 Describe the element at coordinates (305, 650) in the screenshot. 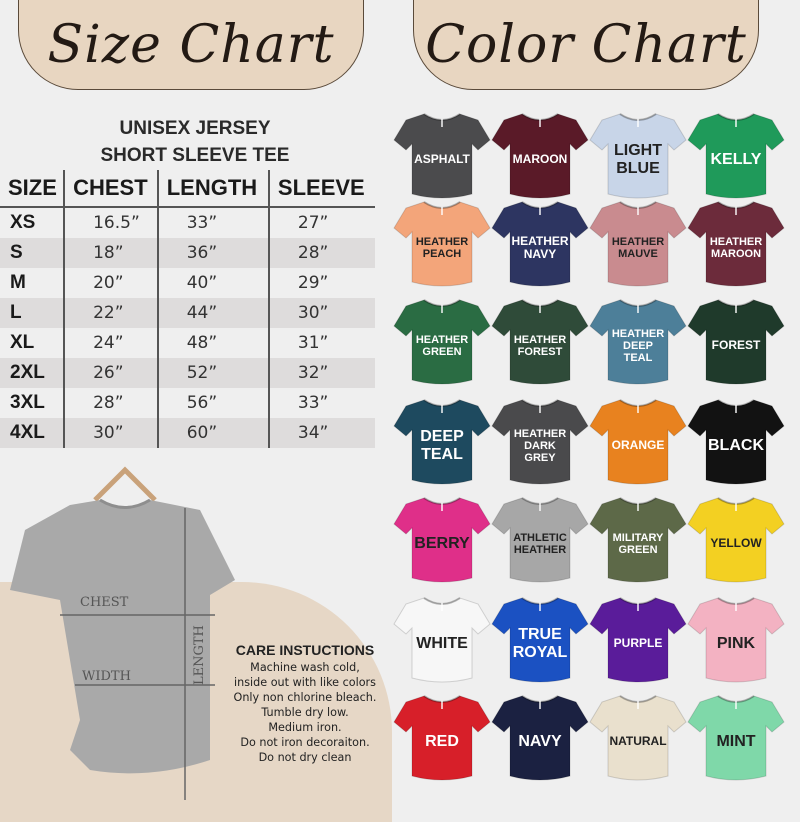

I see `care-title: CARE INSTUCTIONS` at that location.